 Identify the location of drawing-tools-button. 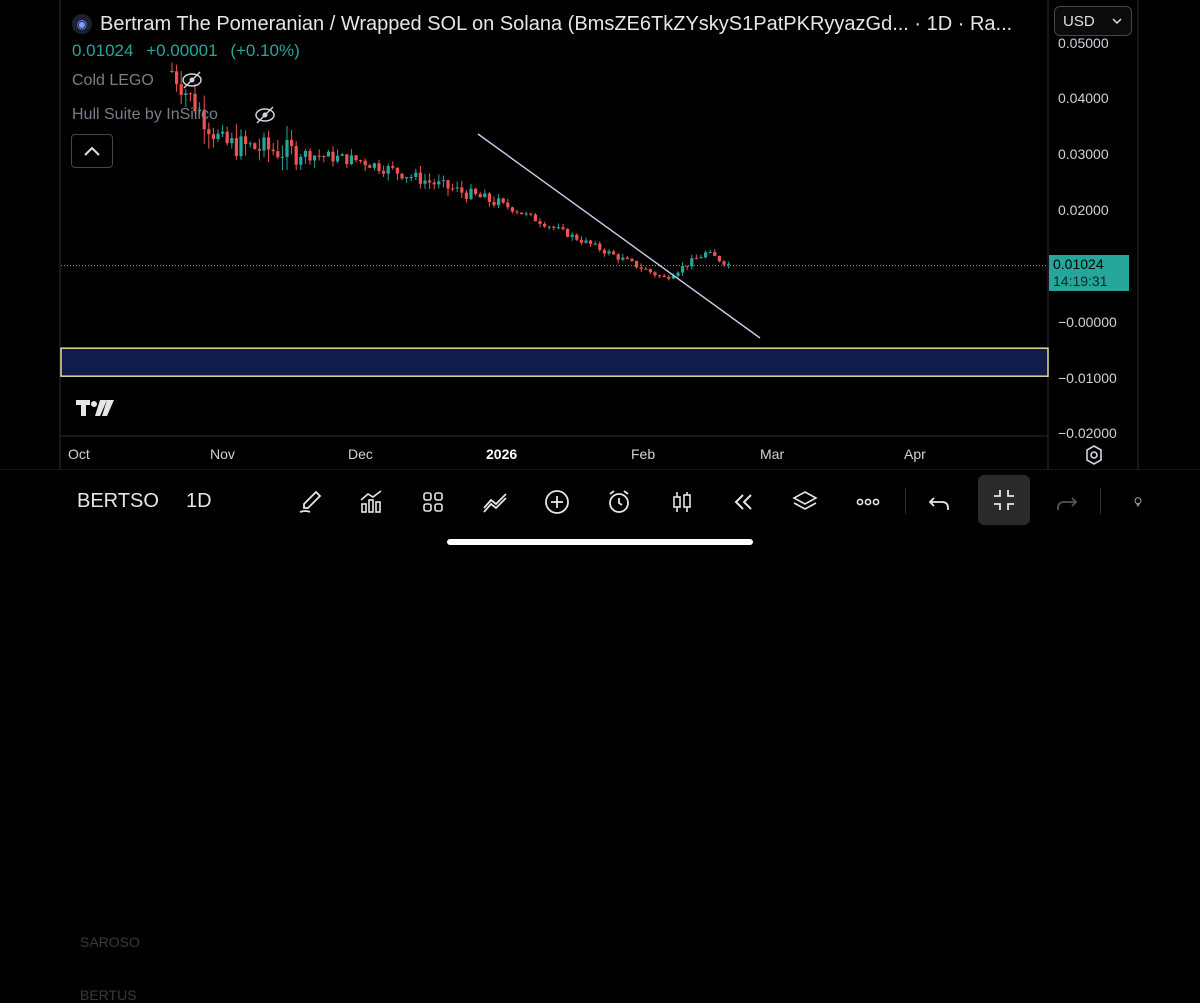
(310, 502).